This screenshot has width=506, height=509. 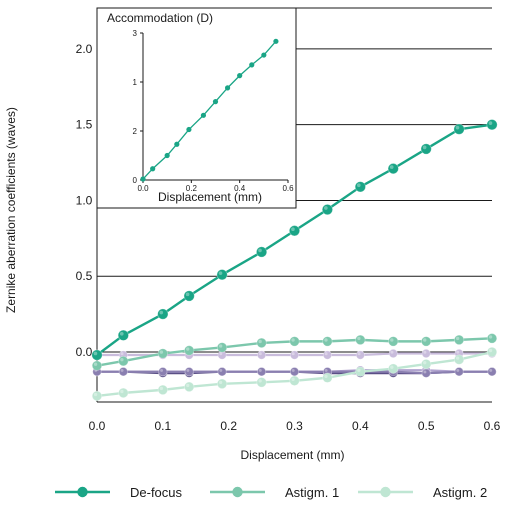 What do you see at coordinates (492, 426) in the screenshot?
I see `x-tick-label: 0.6` at bounding box center [492, 426].